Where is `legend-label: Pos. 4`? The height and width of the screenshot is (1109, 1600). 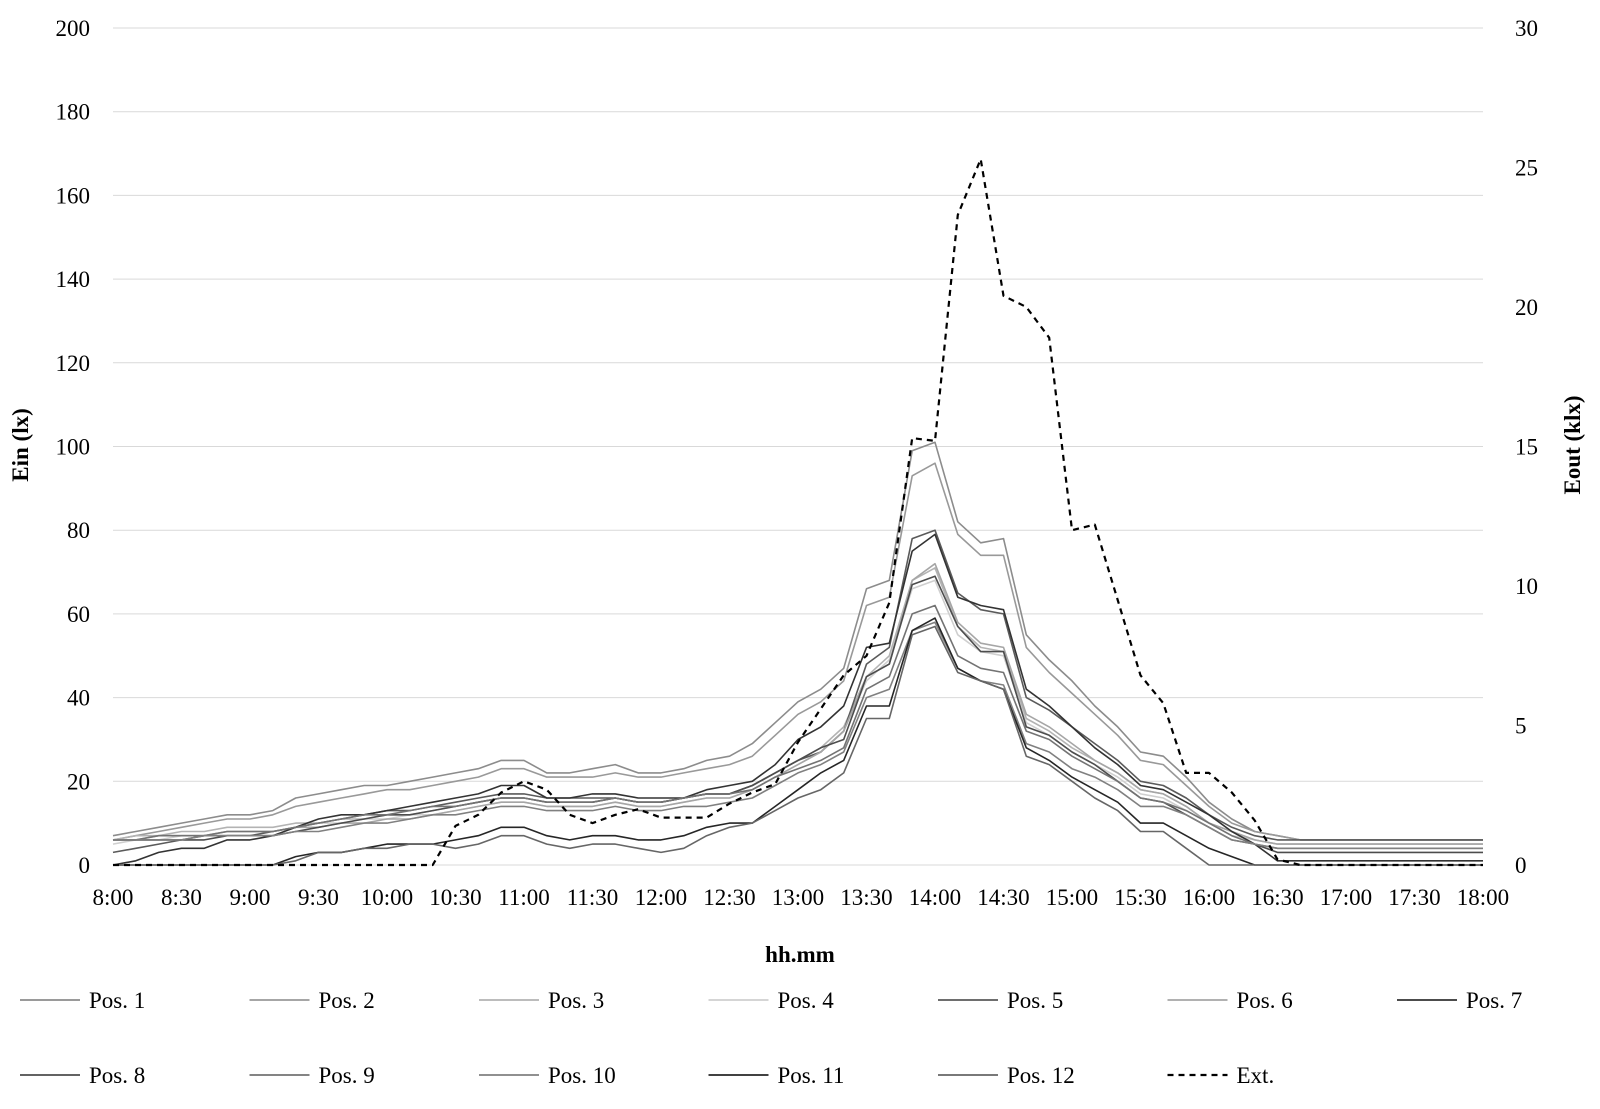
legend-label: Pos. 4 is located at coordinates (806, 1000).